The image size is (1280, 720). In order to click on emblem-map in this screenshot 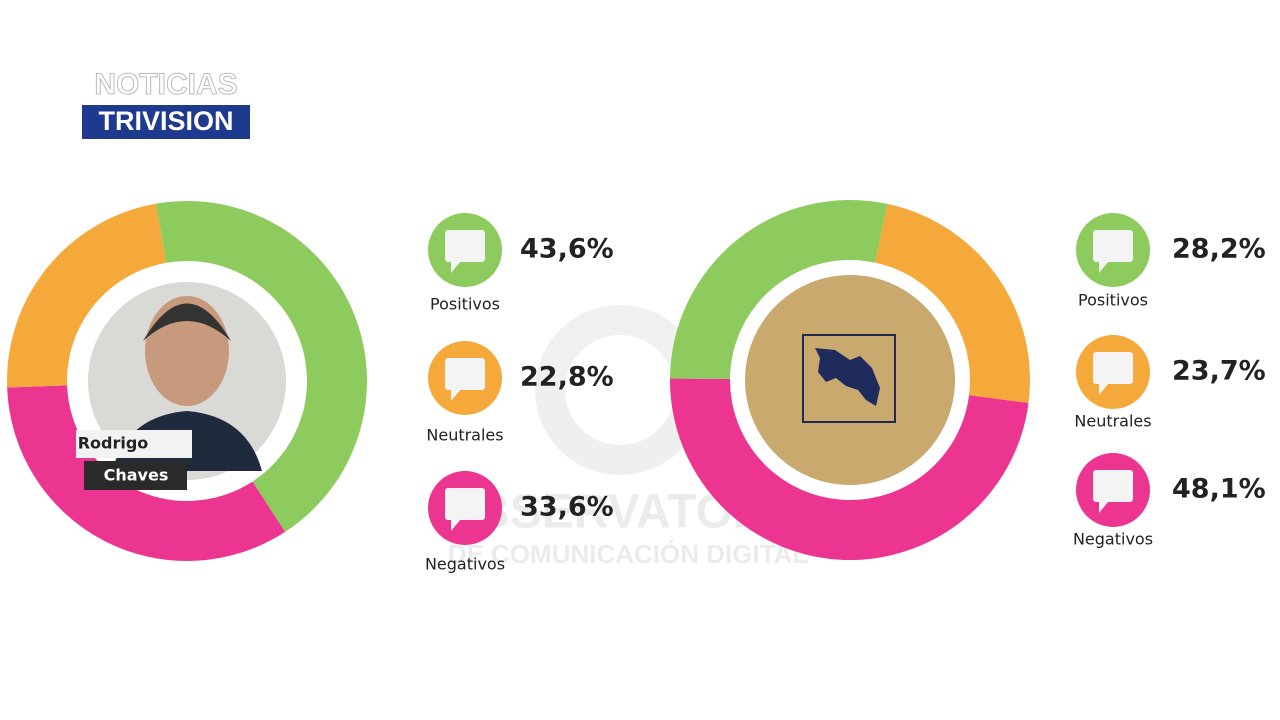, I will do `click(847, 377)`.